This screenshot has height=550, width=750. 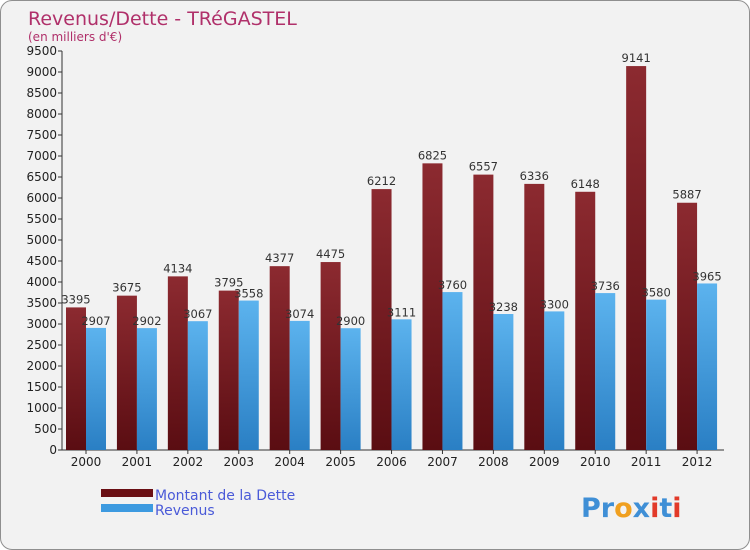 What do you see at coordinates (41, 345) in the screenshot?
I see `y-tick-label: 2500` at bounding box center [41, 345].